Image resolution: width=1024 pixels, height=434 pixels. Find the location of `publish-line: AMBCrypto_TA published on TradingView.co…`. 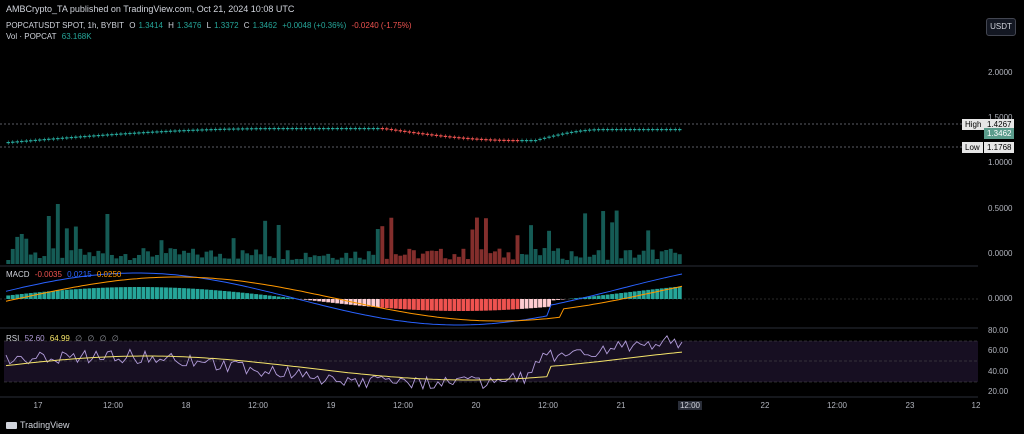

publish-line: AMBCrypto_TA published on TradingView.co… is located at coordinates (150, 9).